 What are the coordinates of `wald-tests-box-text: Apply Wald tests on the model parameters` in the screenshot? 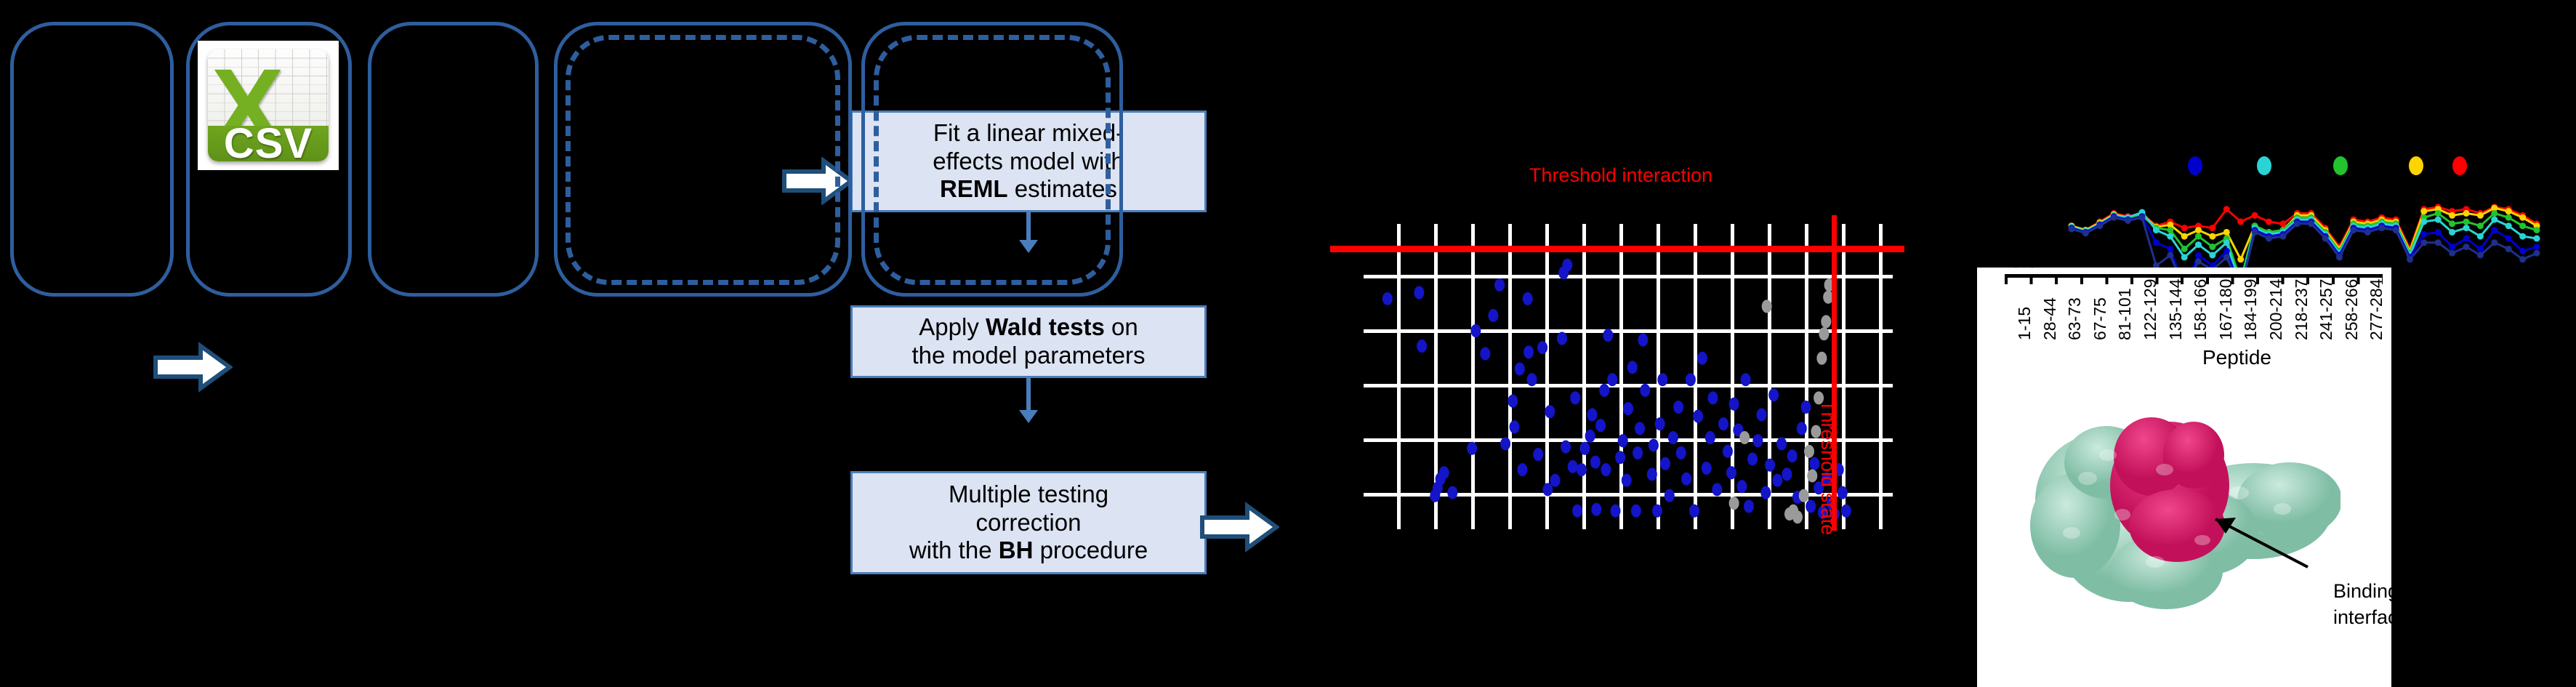 It's located at (1028, 341).